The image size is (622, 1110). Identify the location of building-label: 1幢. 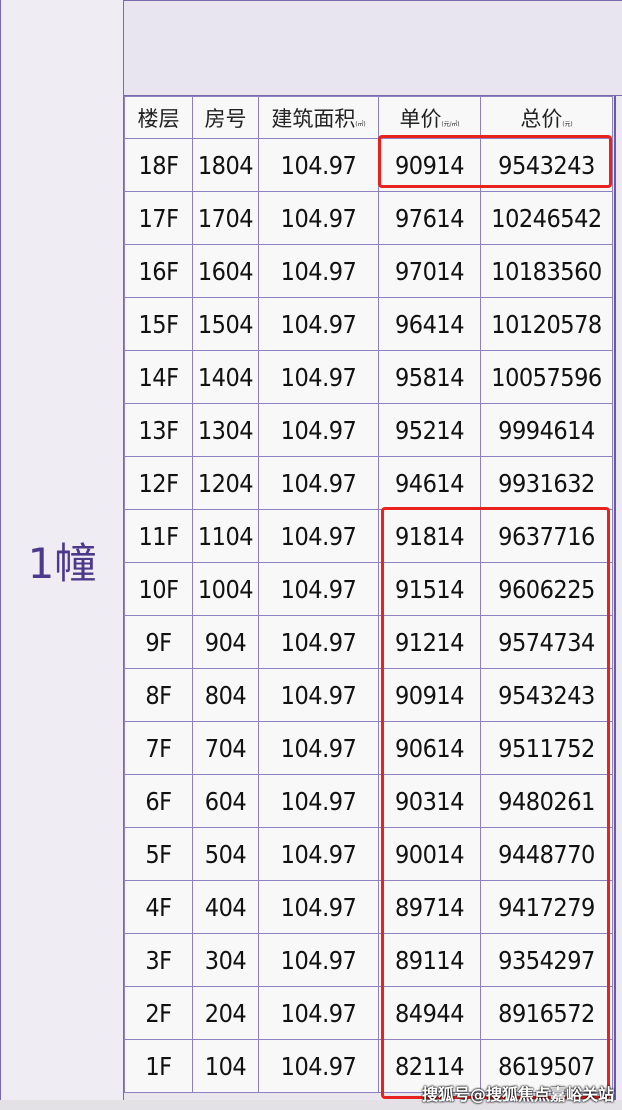
(62, 563).